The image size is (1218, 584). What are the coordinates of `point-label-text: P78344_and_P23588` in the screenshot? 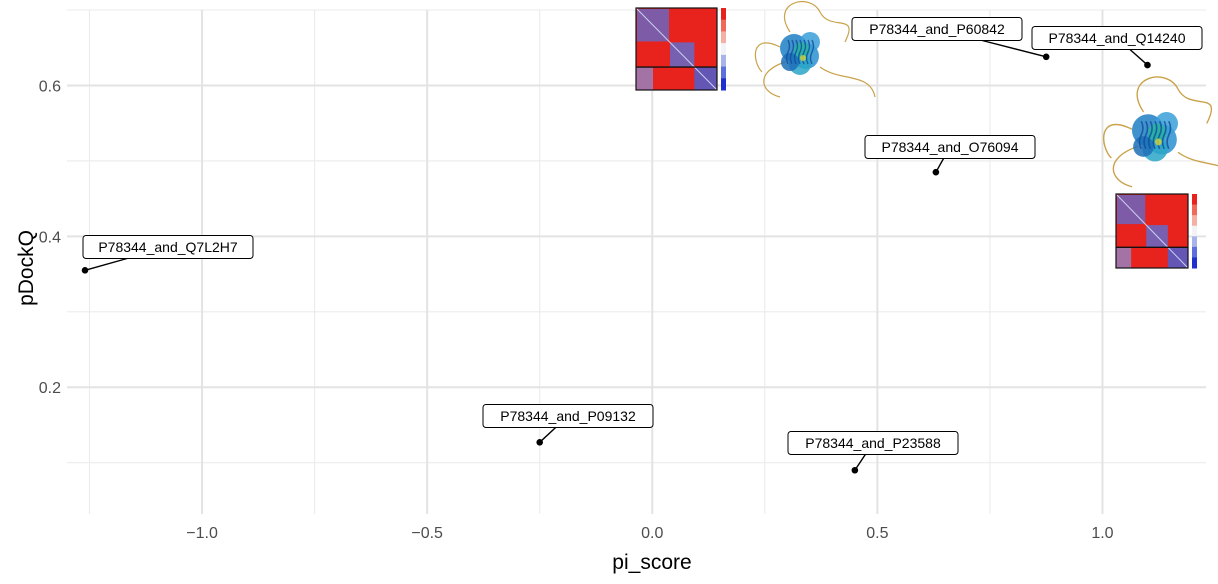 It's located at (873, 443).